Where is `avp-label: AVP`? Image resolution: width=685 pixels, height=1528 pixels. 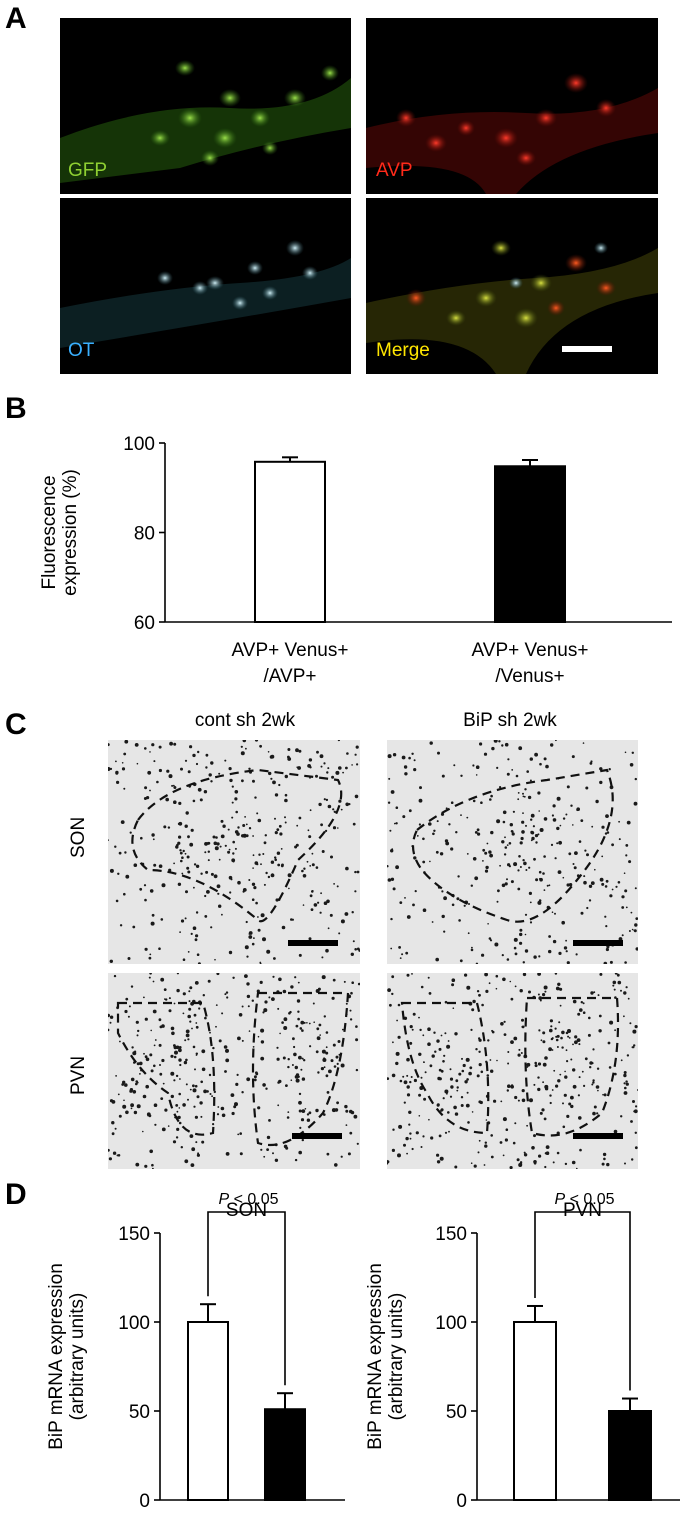 avp-label: AVP is located at coordinates (394, 170).